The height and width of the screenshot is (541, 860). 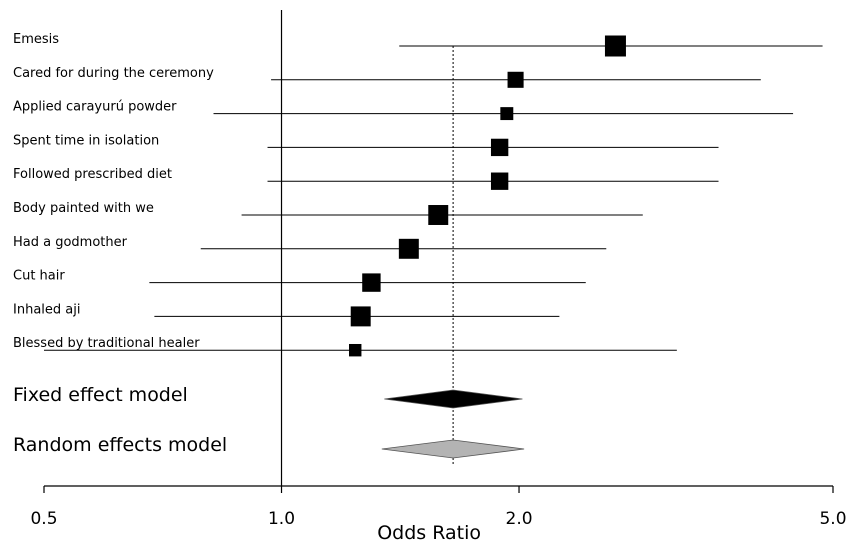 I want to click on model-row: Fixed effect model, so click(x=268, y=396).